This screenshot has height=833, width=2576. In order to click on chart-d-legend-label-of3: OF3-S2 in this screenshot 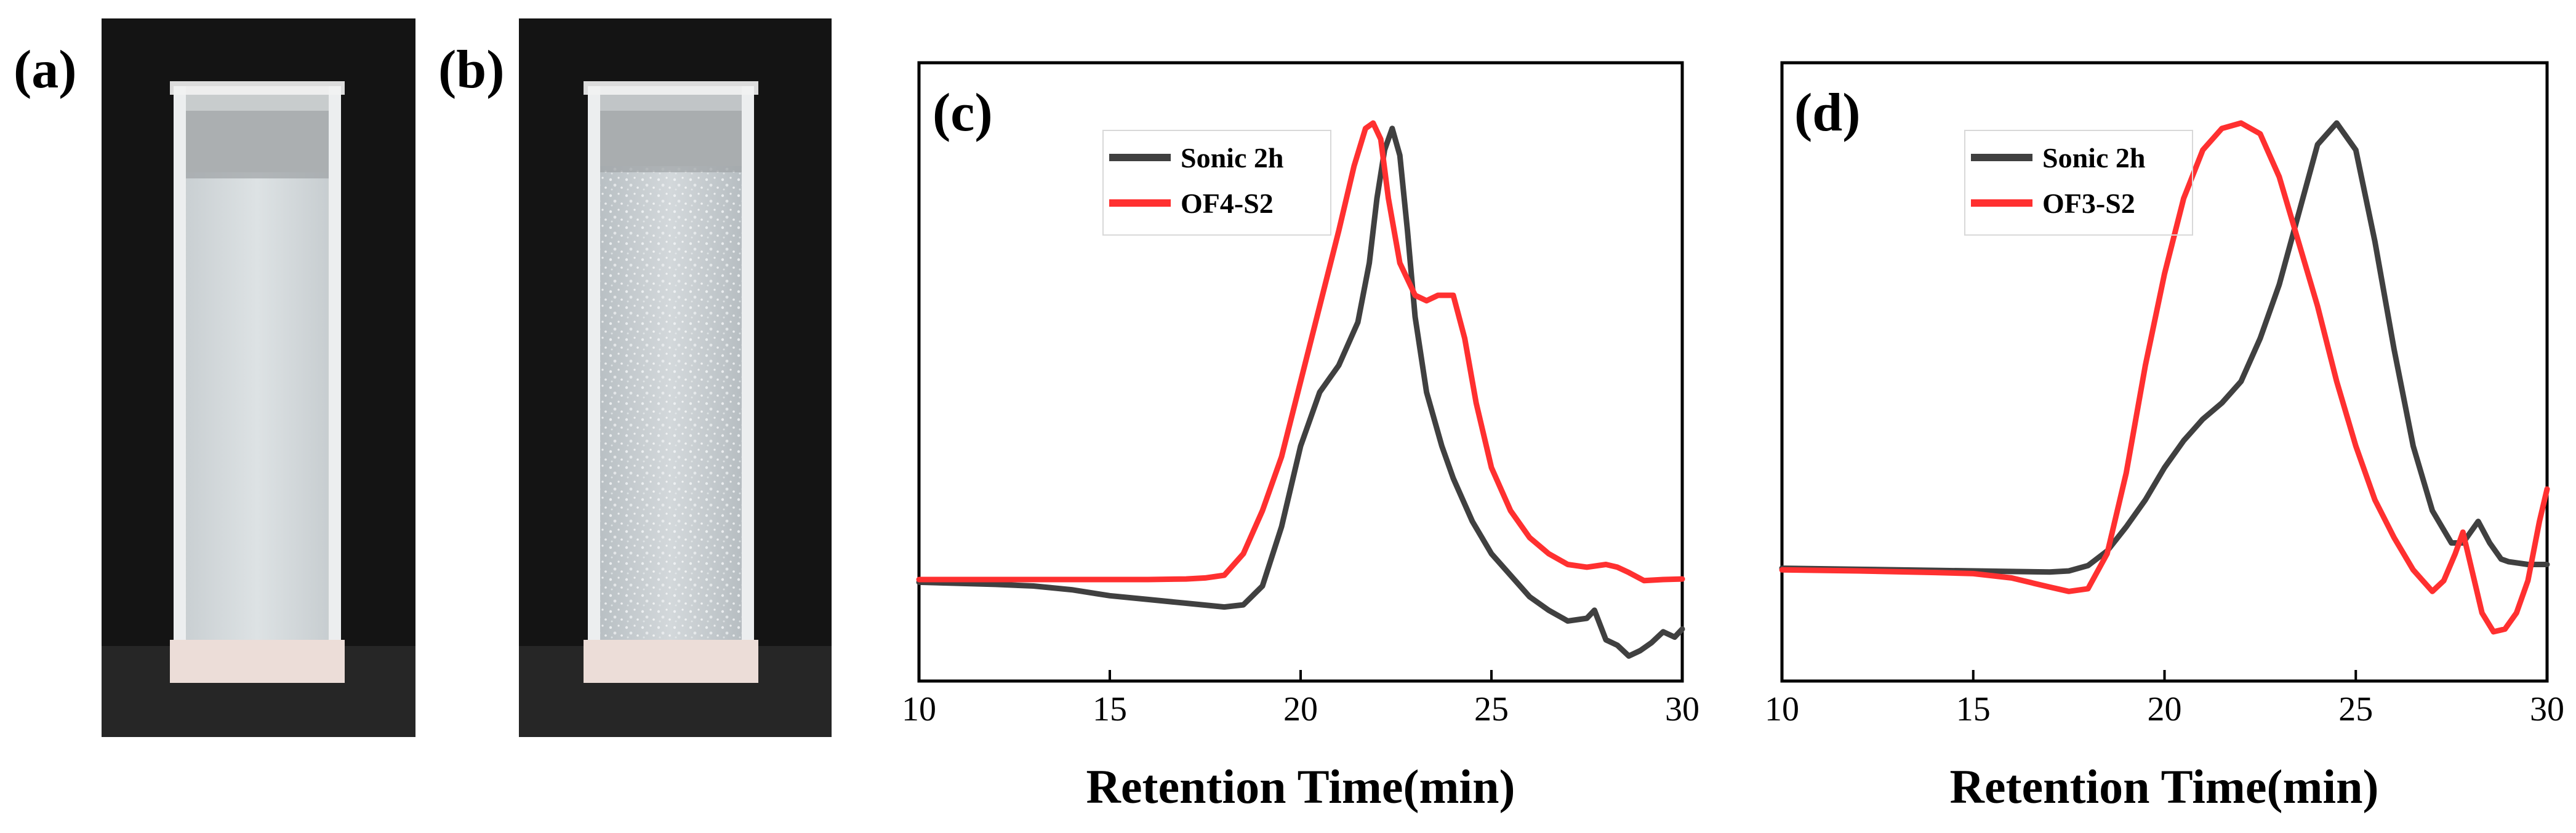, I will do `click(2088, 203)`.